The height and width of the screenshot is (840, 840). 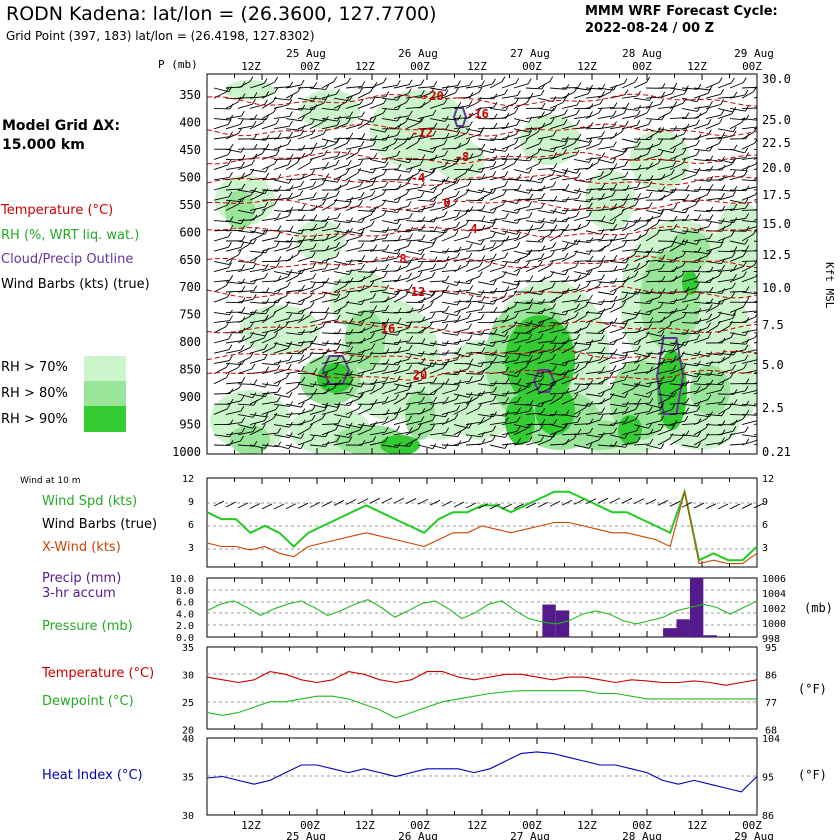 I want to click on legend-wind-barbs-true: Wind Barbs (true), so click(x=100, y=524).